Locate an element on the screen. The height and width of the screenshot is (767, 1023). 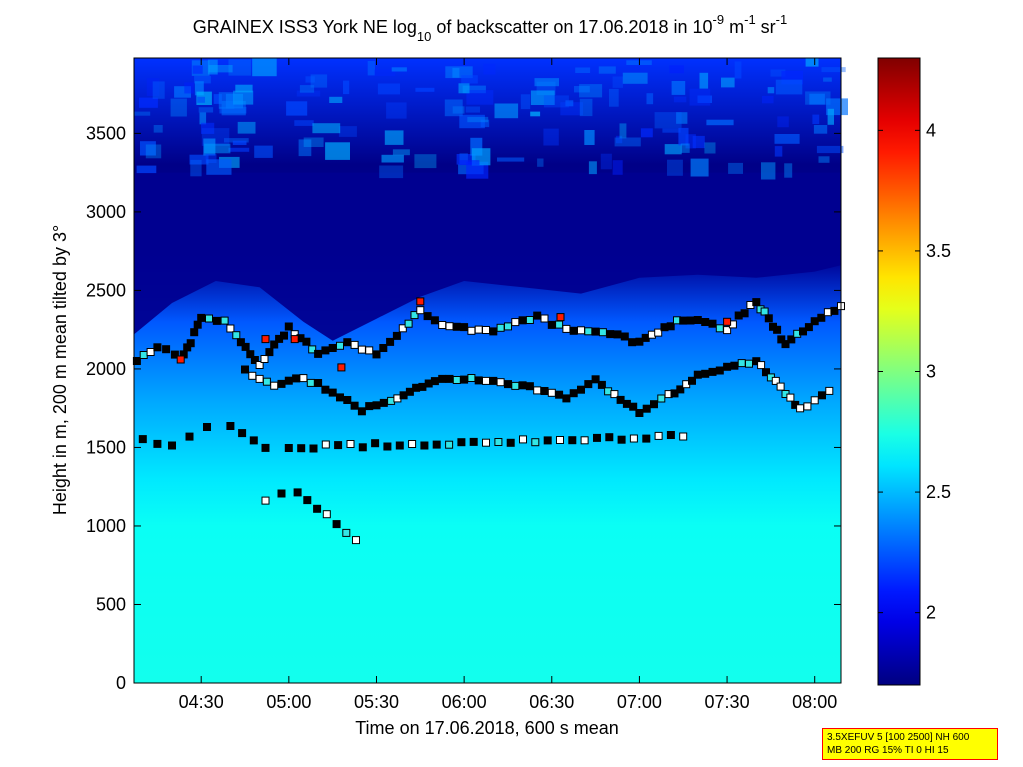
colorbar-tick-label: 3.5 is located at coordinates (938, 251).